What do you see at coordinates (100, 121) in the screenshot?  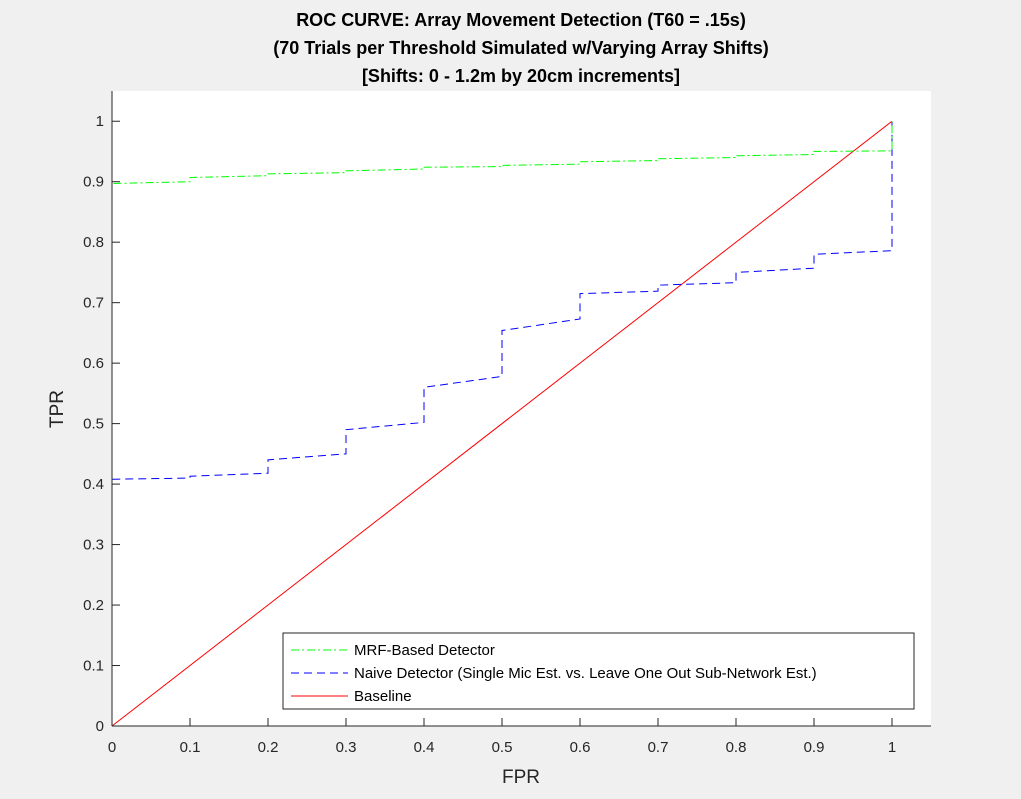 I see `y-tick-label: 1` at bounding box center [100, 121].